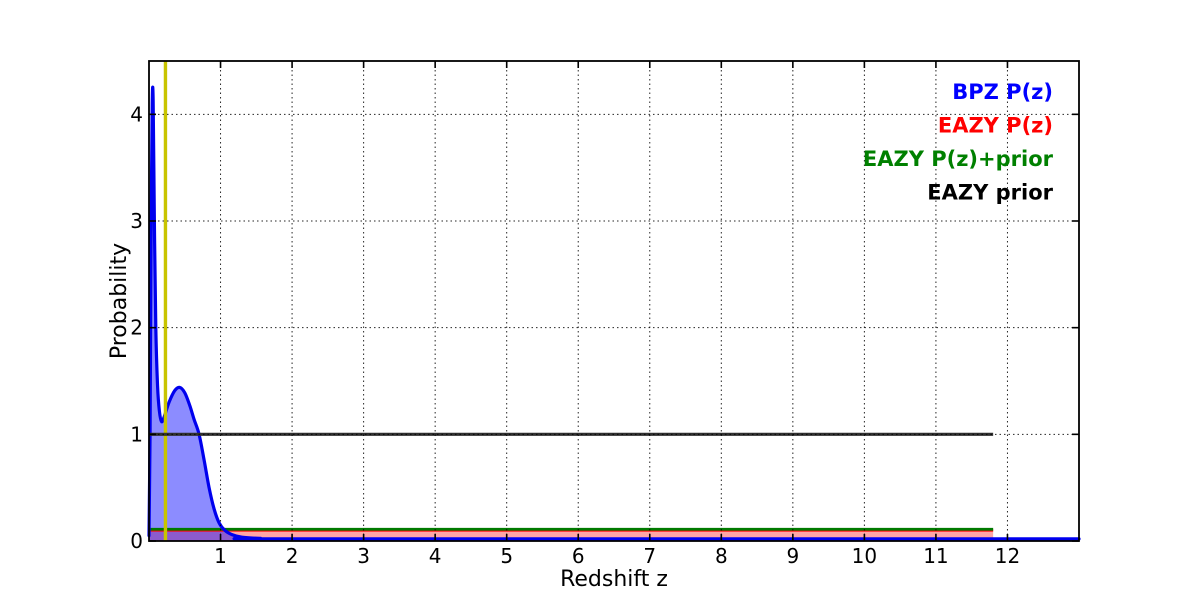  Describe the element at coordinates (292, 556) in the screenshot. I see `x-tick-label-2: 2` at that location.